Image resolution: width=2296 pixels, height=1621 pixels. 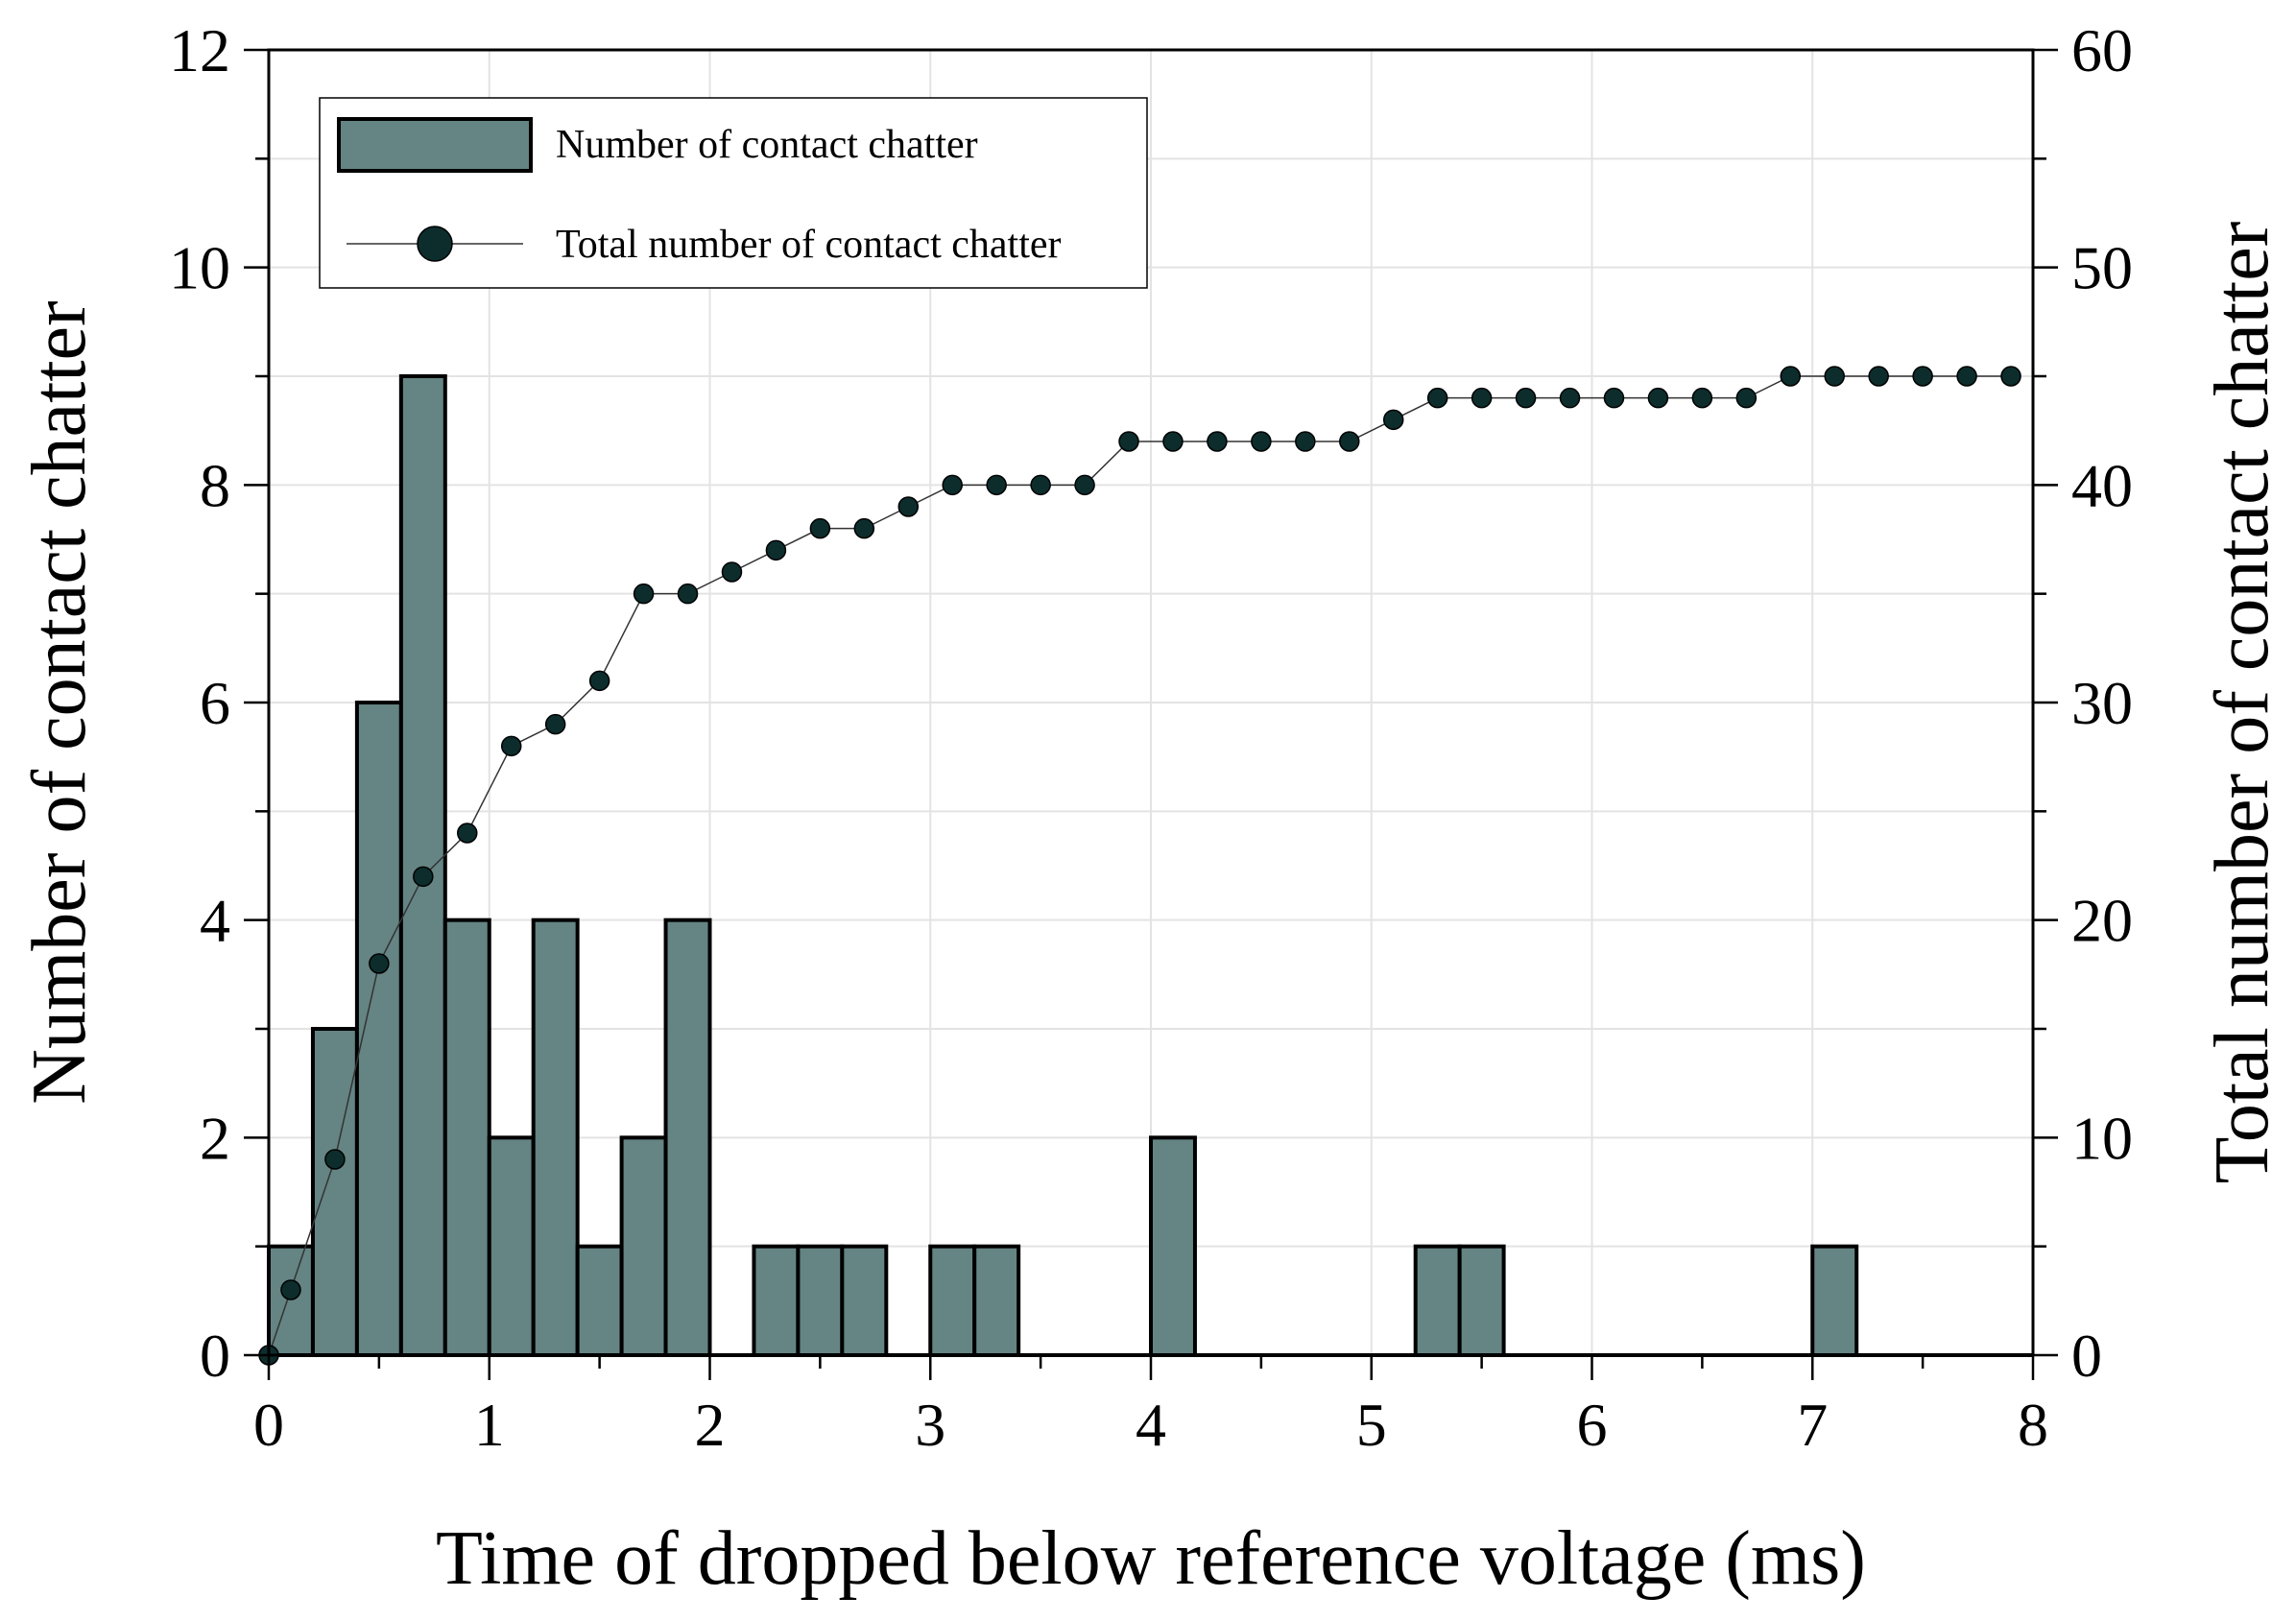 What do you see at coordinates (711, 1425) in the screenshot?
I see `x-tick-label: 2` at bounding box center [711, 1425].